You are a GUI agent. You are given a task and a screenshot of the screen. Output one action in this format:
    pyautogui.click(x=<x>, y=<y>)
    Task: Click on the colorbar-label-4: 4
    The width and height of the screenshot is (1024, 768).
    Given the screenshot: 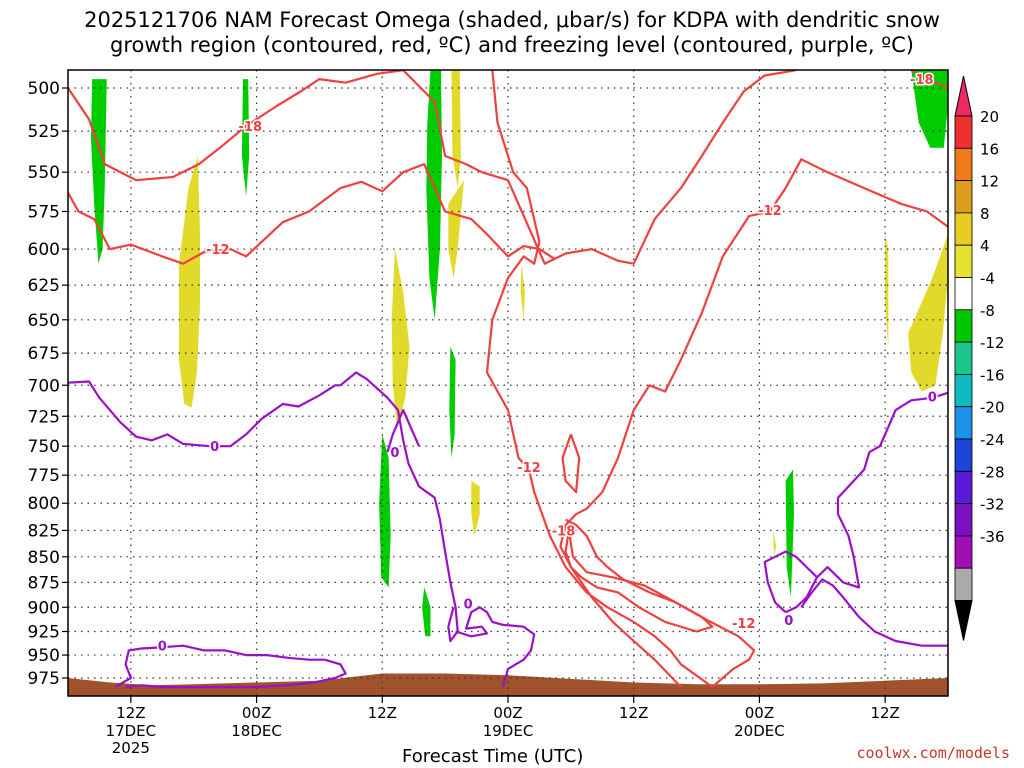 What is the action you would take?
    pyautogui.click(x=985, y=246)
    